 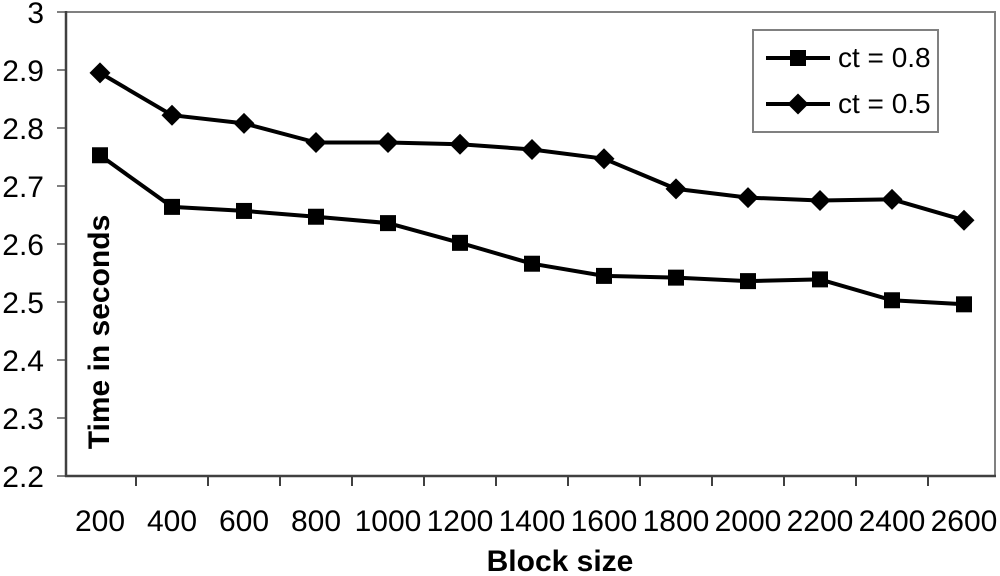 What do you see at coordinates (23, 187) in the screenshot?
I see `y-tick-label: 2.7` at bounding box center [23, 187].